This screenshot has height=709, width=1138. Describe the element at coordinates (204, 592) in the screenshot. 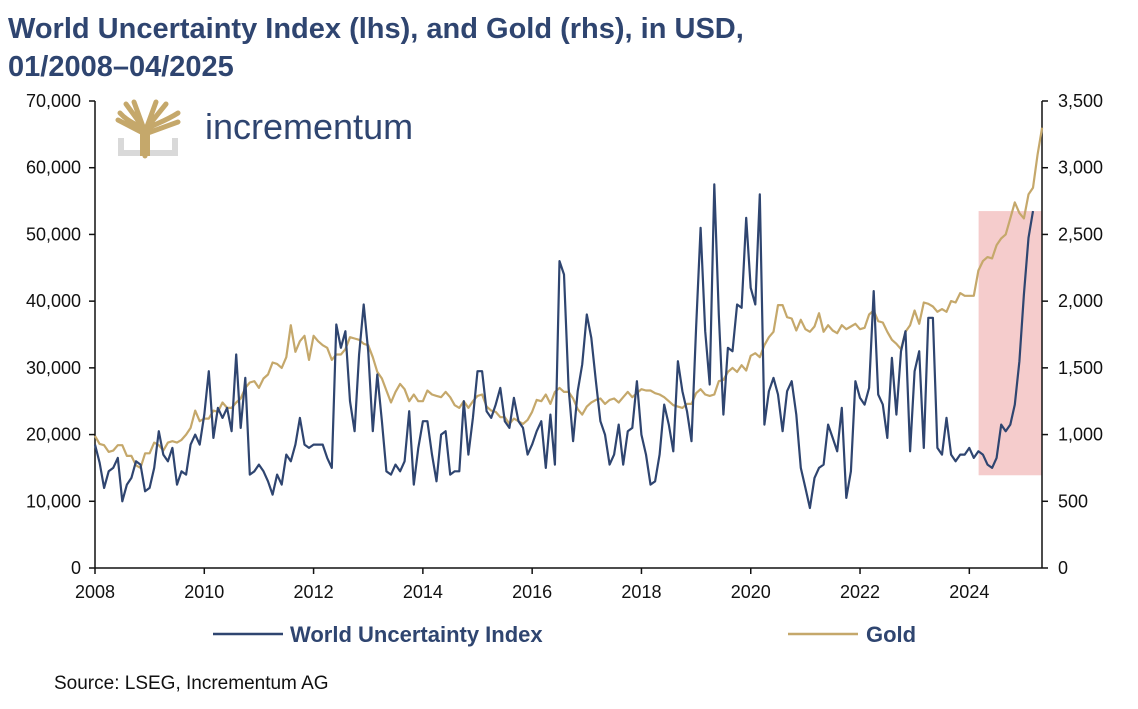

I see `x-tick-label: 2010` at that location.